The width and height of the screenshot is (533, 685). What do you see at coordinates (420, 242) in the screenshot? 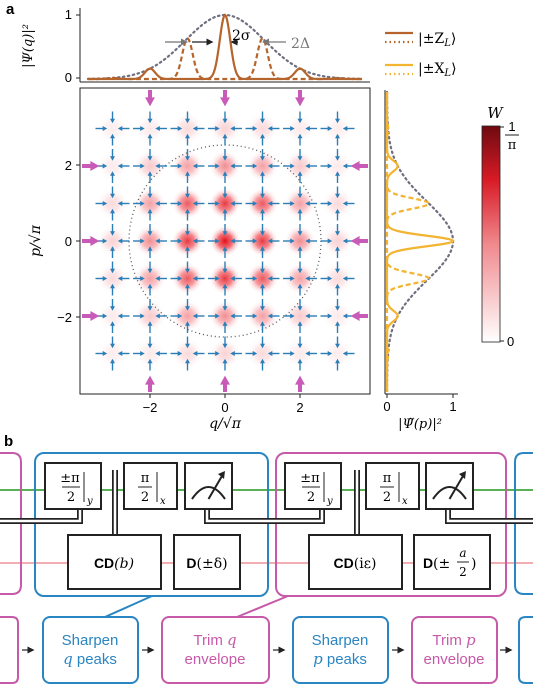
I see `side-envelope-curve` at bounding box center [420, 242].